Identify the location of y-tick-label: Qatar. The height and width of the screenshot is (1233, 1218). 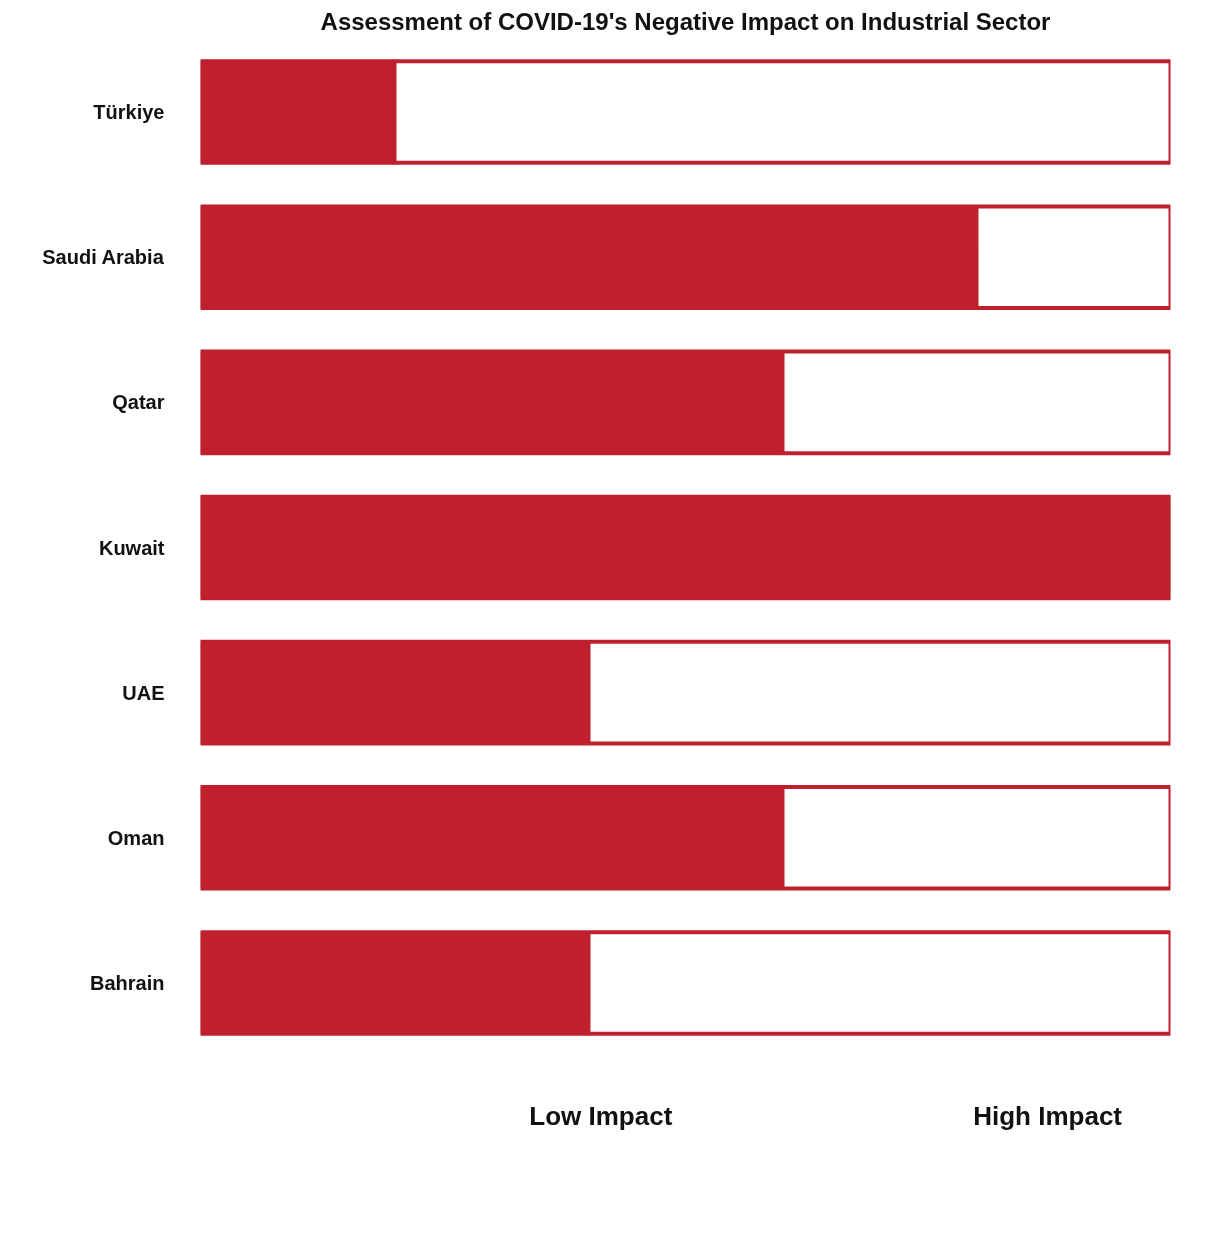
(138, 402).